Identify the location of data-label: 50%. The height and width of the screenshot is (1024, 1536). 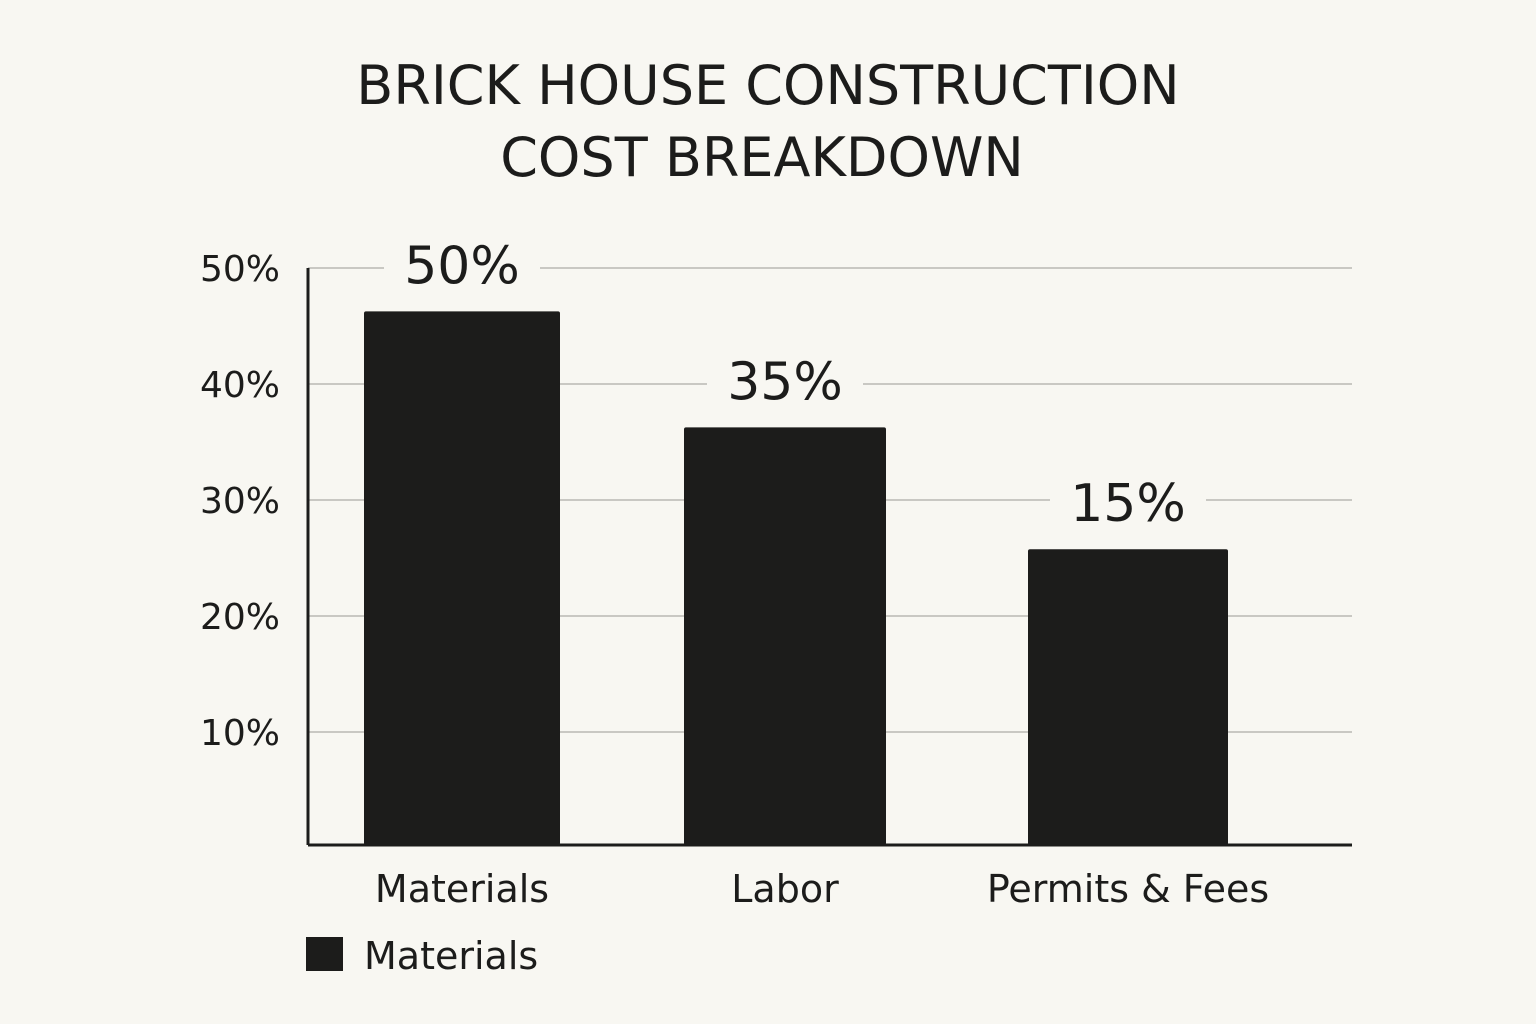
(462, 266).